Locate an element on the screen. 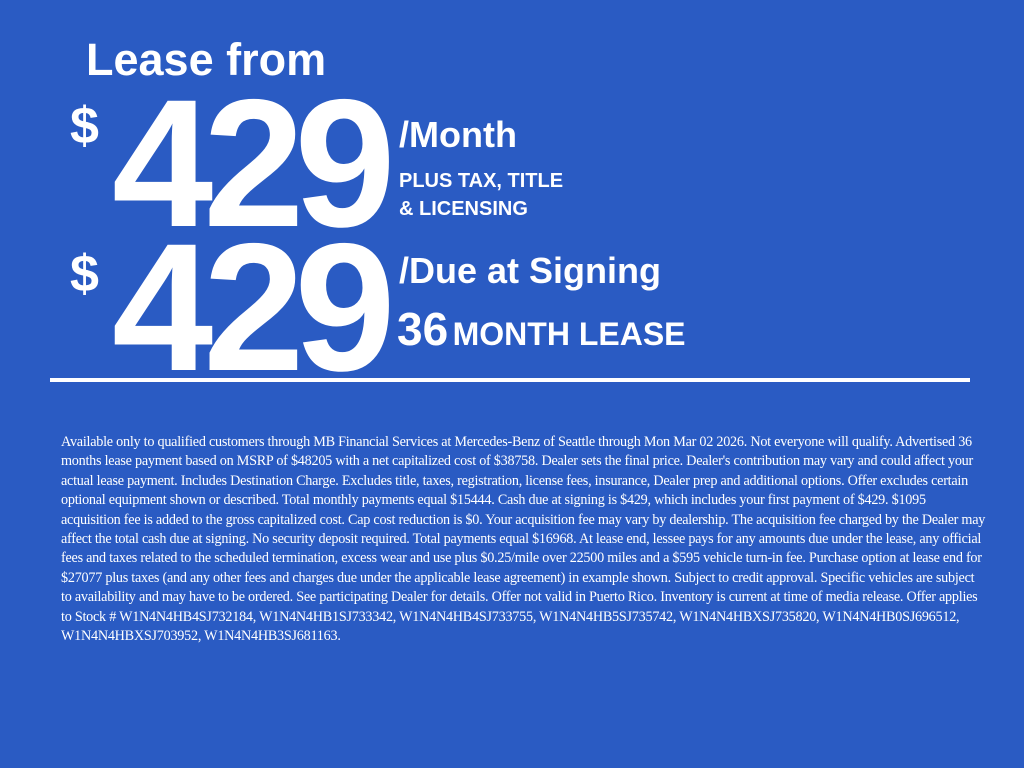 Image resolution: width=1024 pixels, height=768 pixels. term-months: 36 is located at coordinates (423, 329).